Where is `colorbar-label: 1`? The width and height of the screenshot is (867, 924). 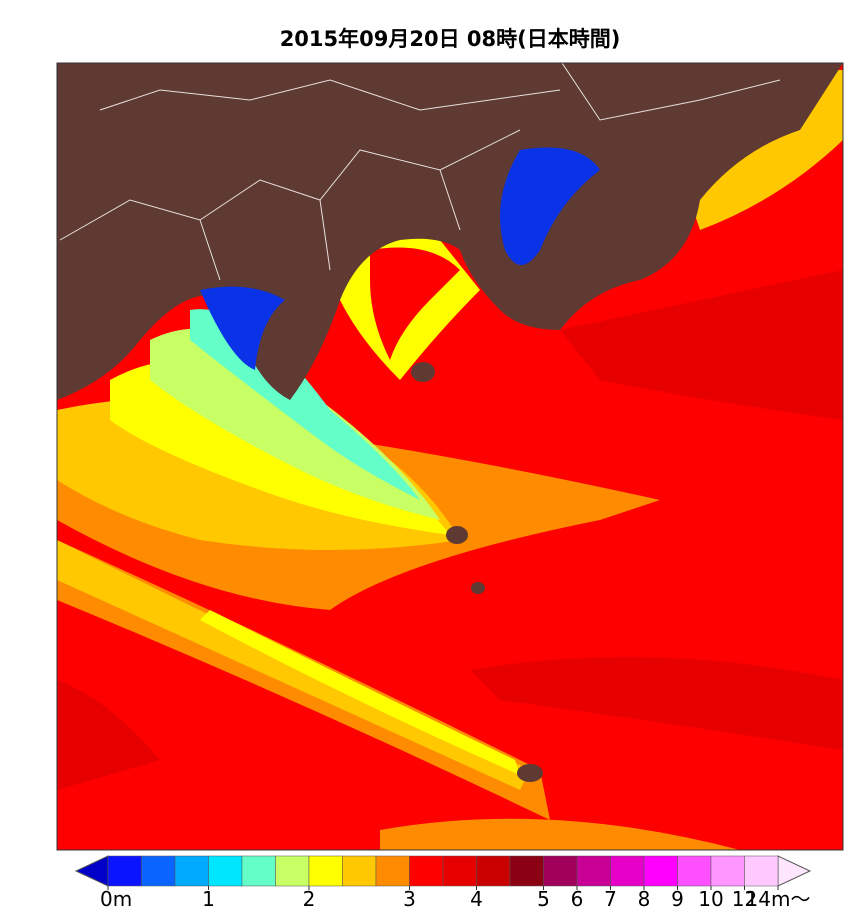
colorbar-label: 1 is located at coordinates (208, 899).